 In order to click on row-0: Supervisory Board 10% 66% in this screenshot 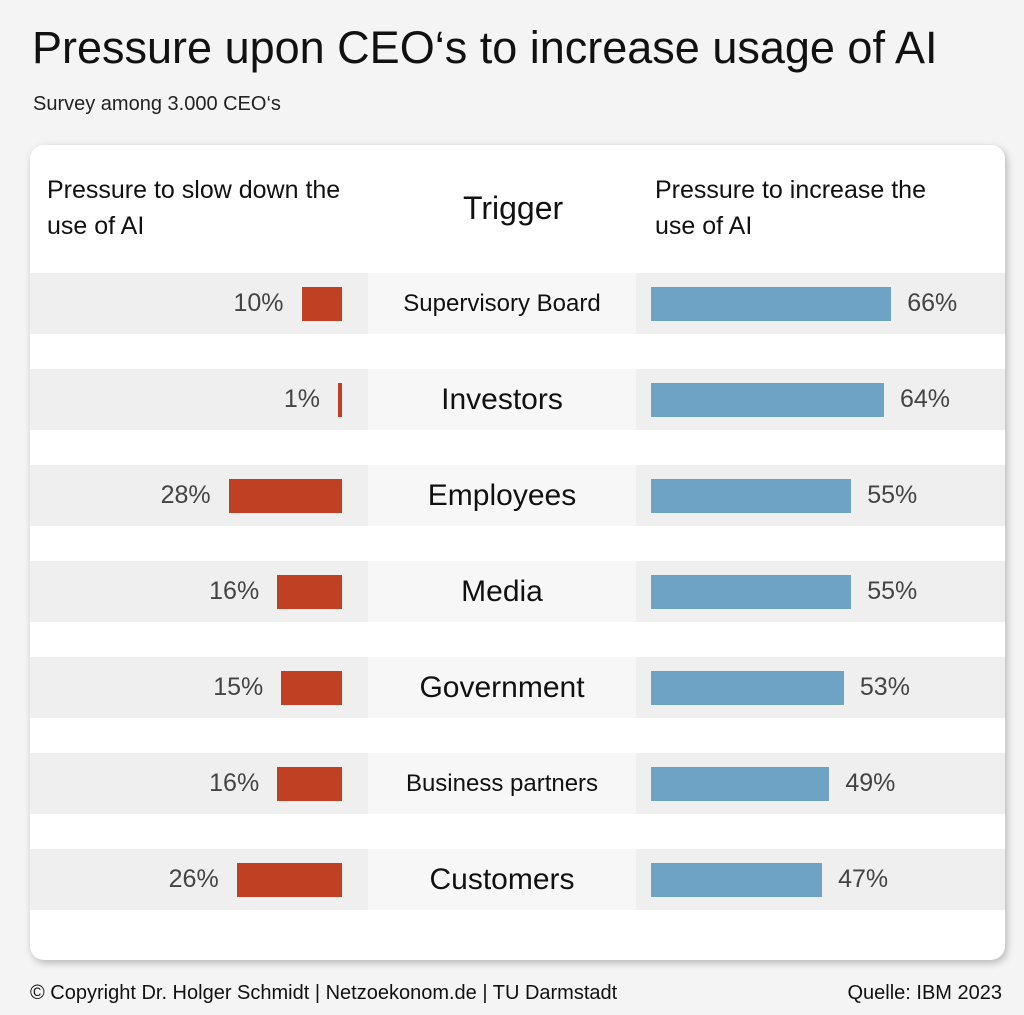, I will do `click(517, 303)`.